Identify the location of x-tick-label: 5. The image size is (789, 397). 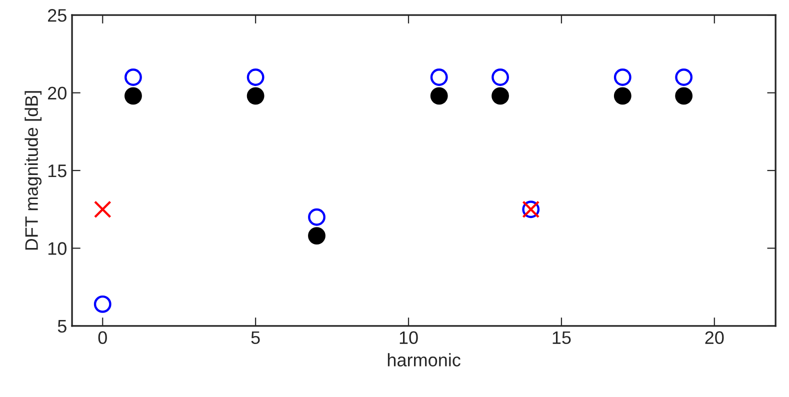
(255, 337).